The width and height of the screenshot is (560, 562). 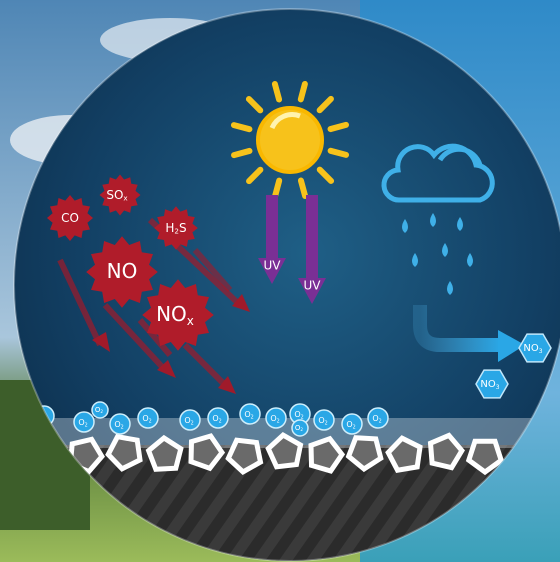 I want to click on pollutant-label: CO, so click(x=70, y=218).